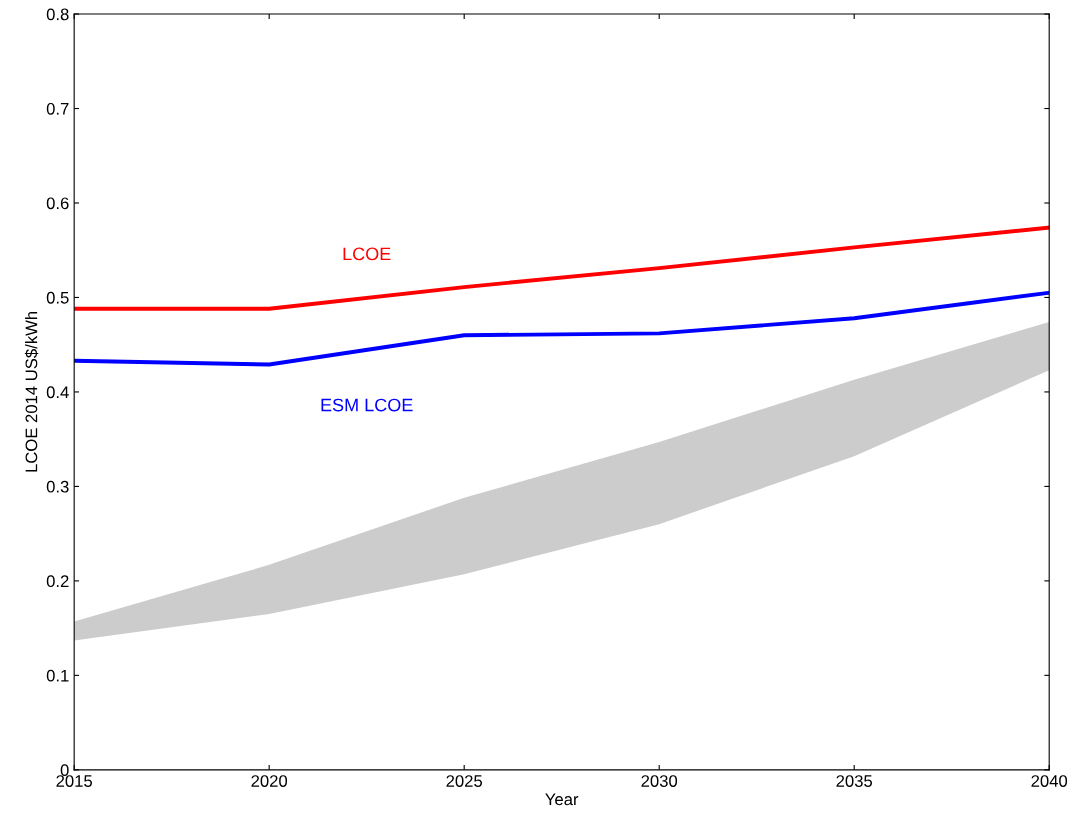 The image size is (1075, 826). What do you see at coordinates (57, 14) in the screenshot?
I see `y-tick-label: 0.8` at bounding box center [57, 14].